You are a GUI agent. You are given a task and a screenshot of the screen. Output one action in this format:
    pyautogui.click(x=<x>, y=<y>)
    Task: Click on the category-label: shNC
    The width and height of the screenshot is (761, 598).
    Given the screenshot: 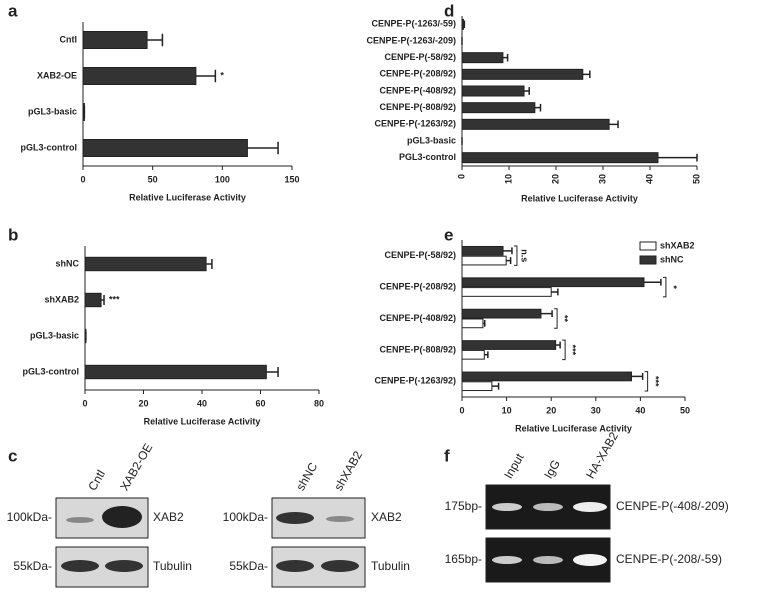 What is the action you would take?
    pyautogui.click(x=67, y=263)
    